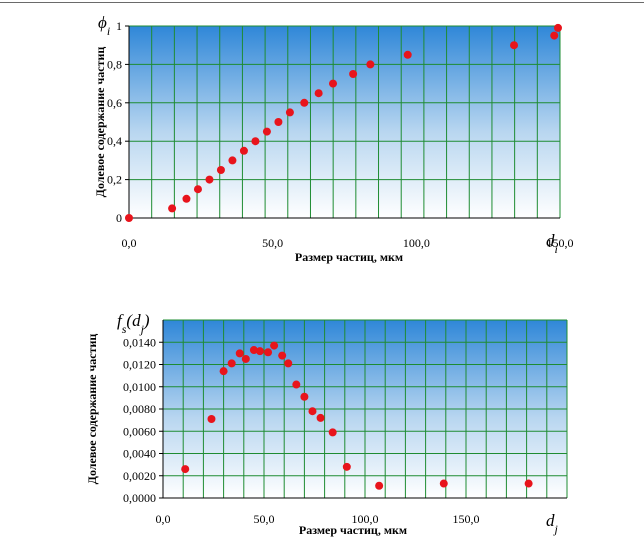  What do you see at coordinates (119, 26) in the screenshot?
I see `y-tick-label: 1` at bounding box center [119, 26].